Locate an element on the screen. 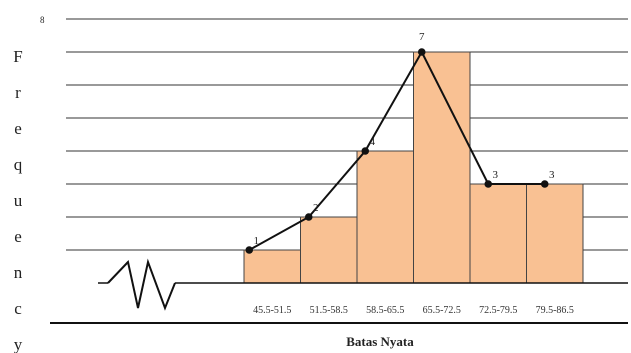 The image size is (631, 353). x-tick-label: 45.5-51.5 is located at coordinates (272, 310).